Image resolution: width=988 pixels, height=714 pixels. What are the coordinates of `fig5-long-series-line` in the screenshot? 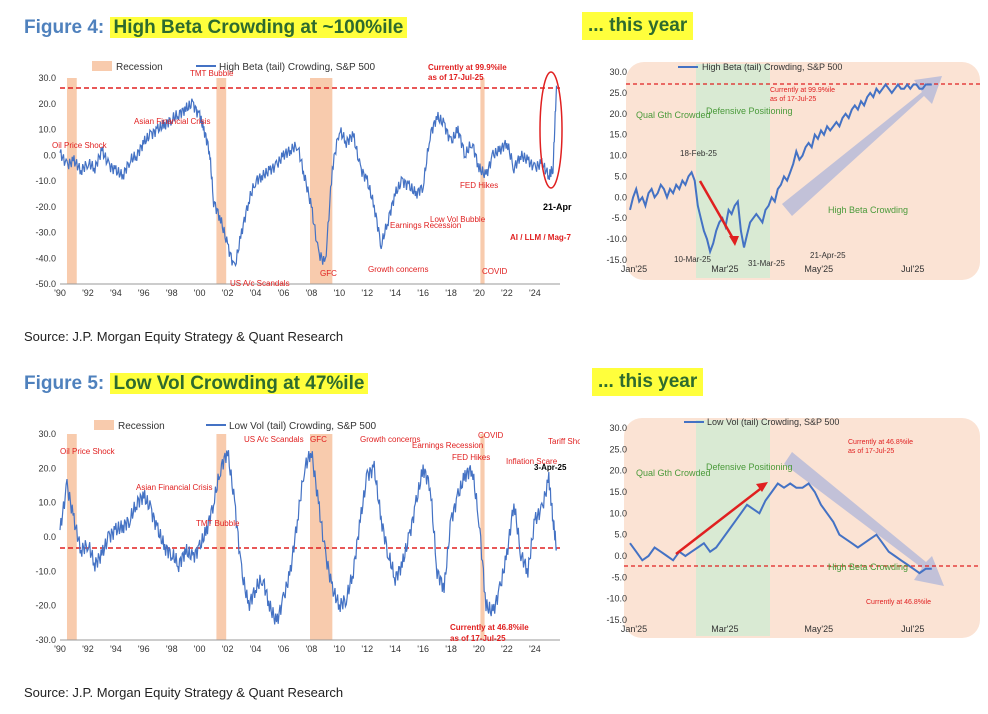 It's located at (308, 537).